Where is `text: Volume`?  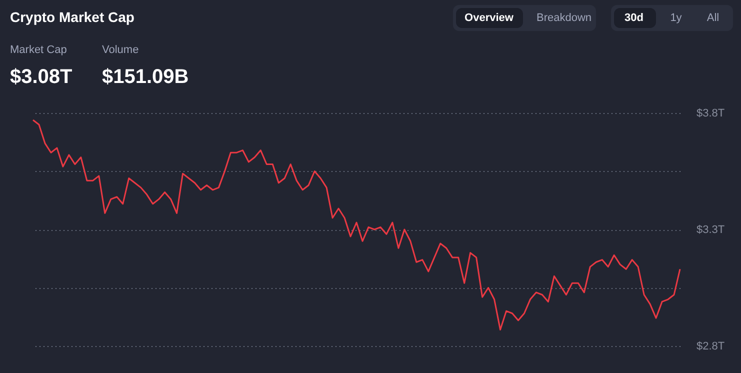 text: Volume is located at coordinates (120, 50).